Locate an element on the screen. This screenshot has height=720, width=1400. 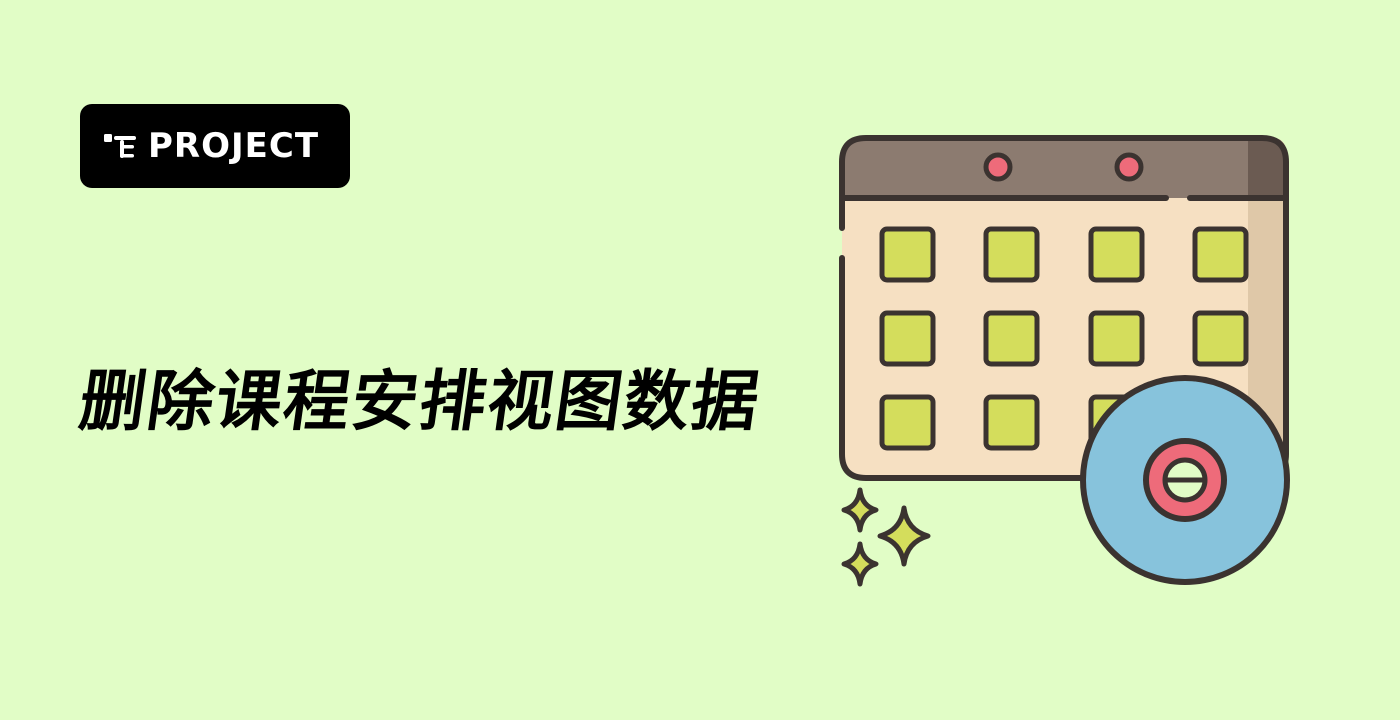
project-tree-icon is located at coordinates (120, 146).